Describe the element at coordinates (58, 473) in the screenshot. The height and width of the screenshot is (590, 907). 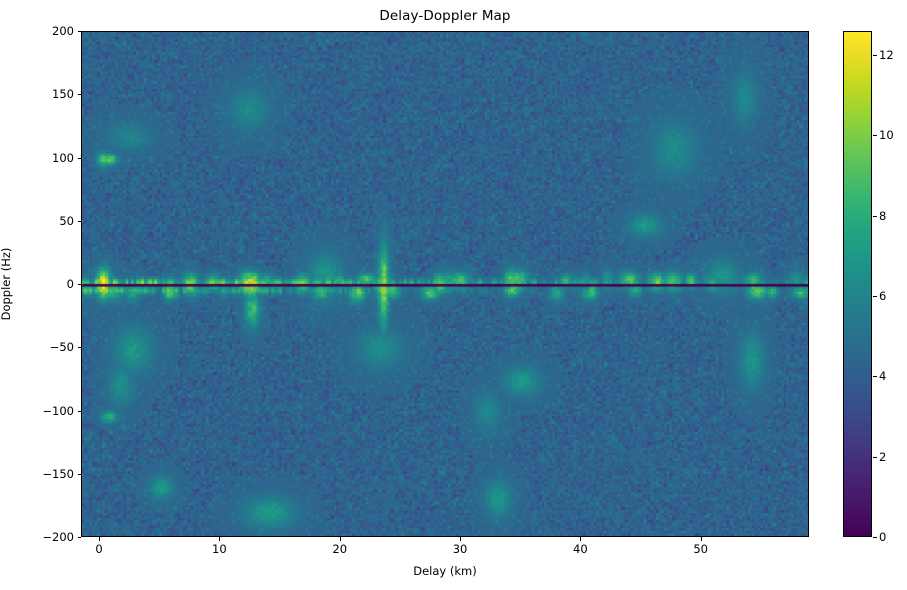
I see `y-tick-label: −150` at that location.